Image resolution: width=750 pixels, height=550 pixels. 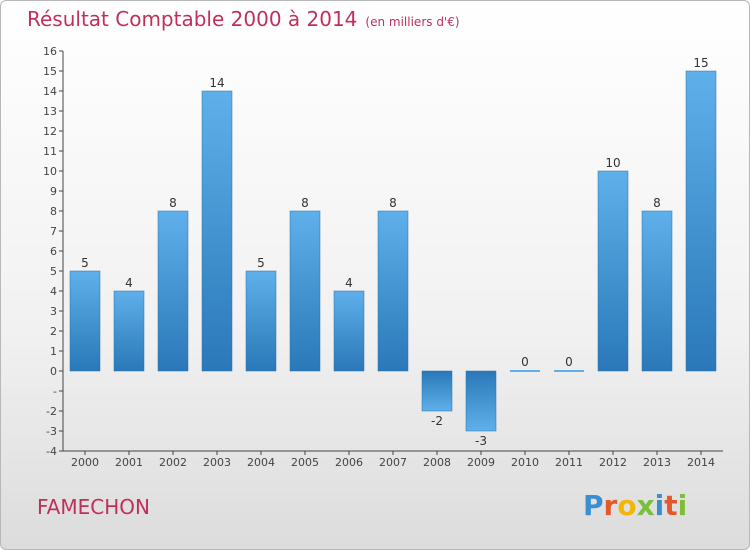 I want to click on chart-subtitle: (en milliers d'€), so click(x=412, y=22).